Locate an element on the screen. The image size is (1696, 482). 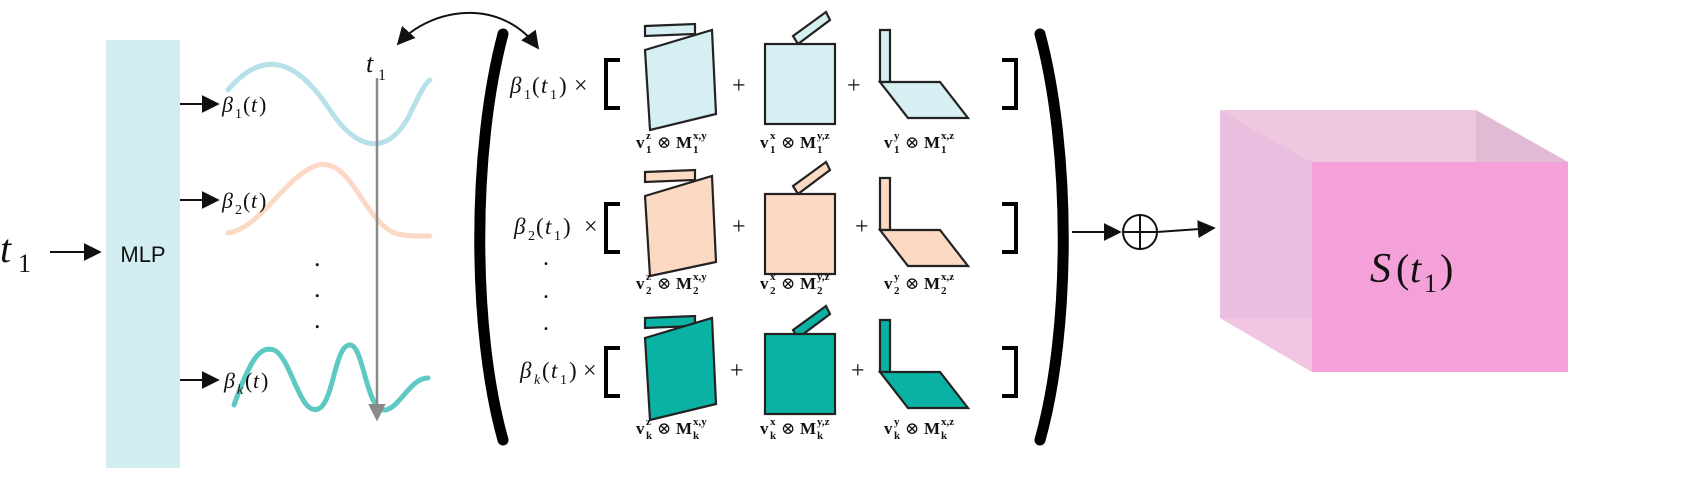
caption-row-2-term-1-v: v is located at coordinates (640, 283).